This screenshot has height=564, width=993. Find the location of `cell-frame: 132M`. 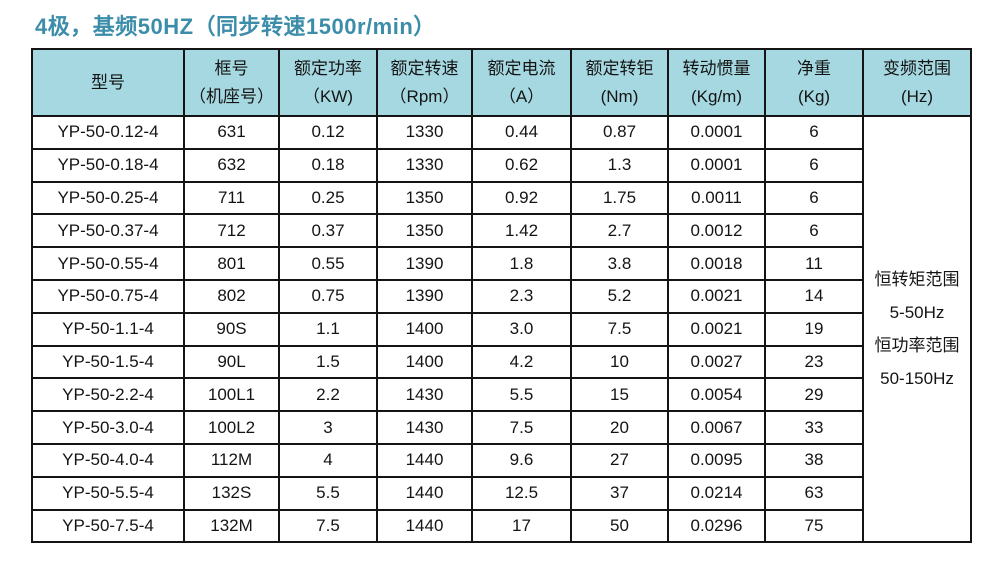

cell-frame: 132M is located at coordinates (231, 526).